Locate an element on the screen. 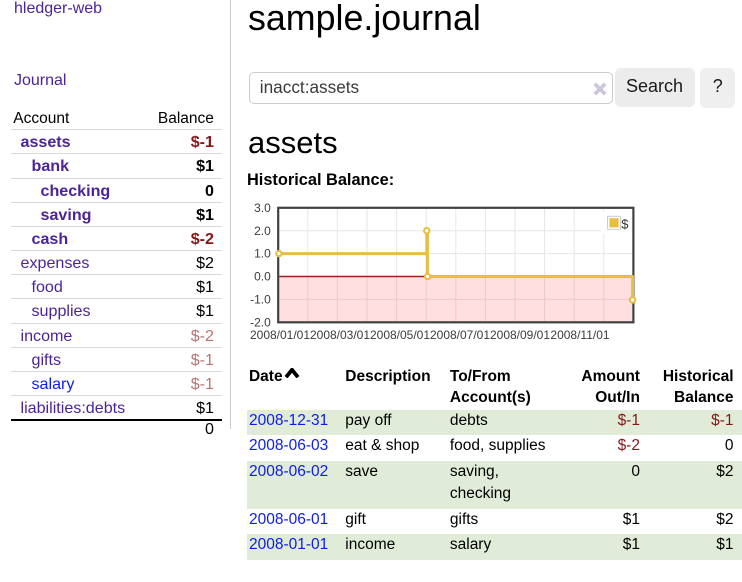 The width and height of the screenshot is (742, 582). svg-text: -1.0 is located at coordinates (260, 300).